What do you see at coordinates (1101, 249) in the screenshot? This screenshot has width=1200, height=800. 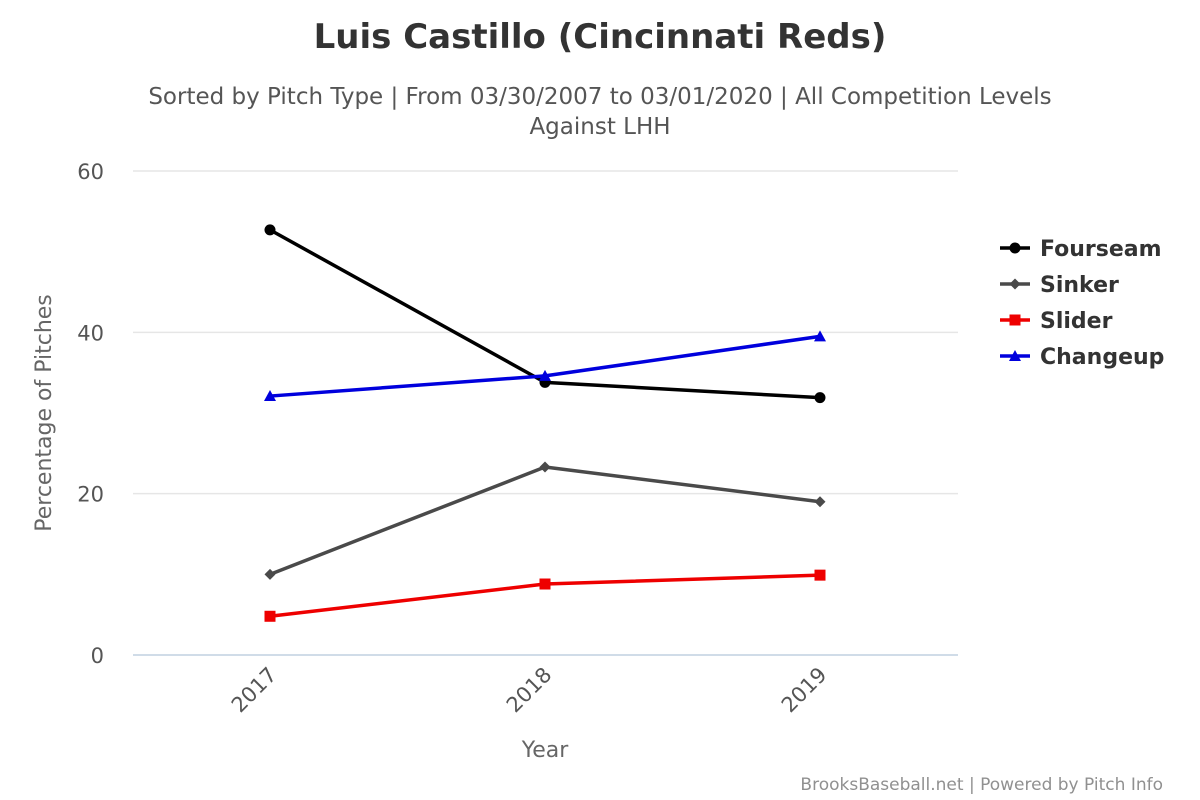 I see `legend-label-fourseam: Fourseam` at bounding box center [1101, 249].